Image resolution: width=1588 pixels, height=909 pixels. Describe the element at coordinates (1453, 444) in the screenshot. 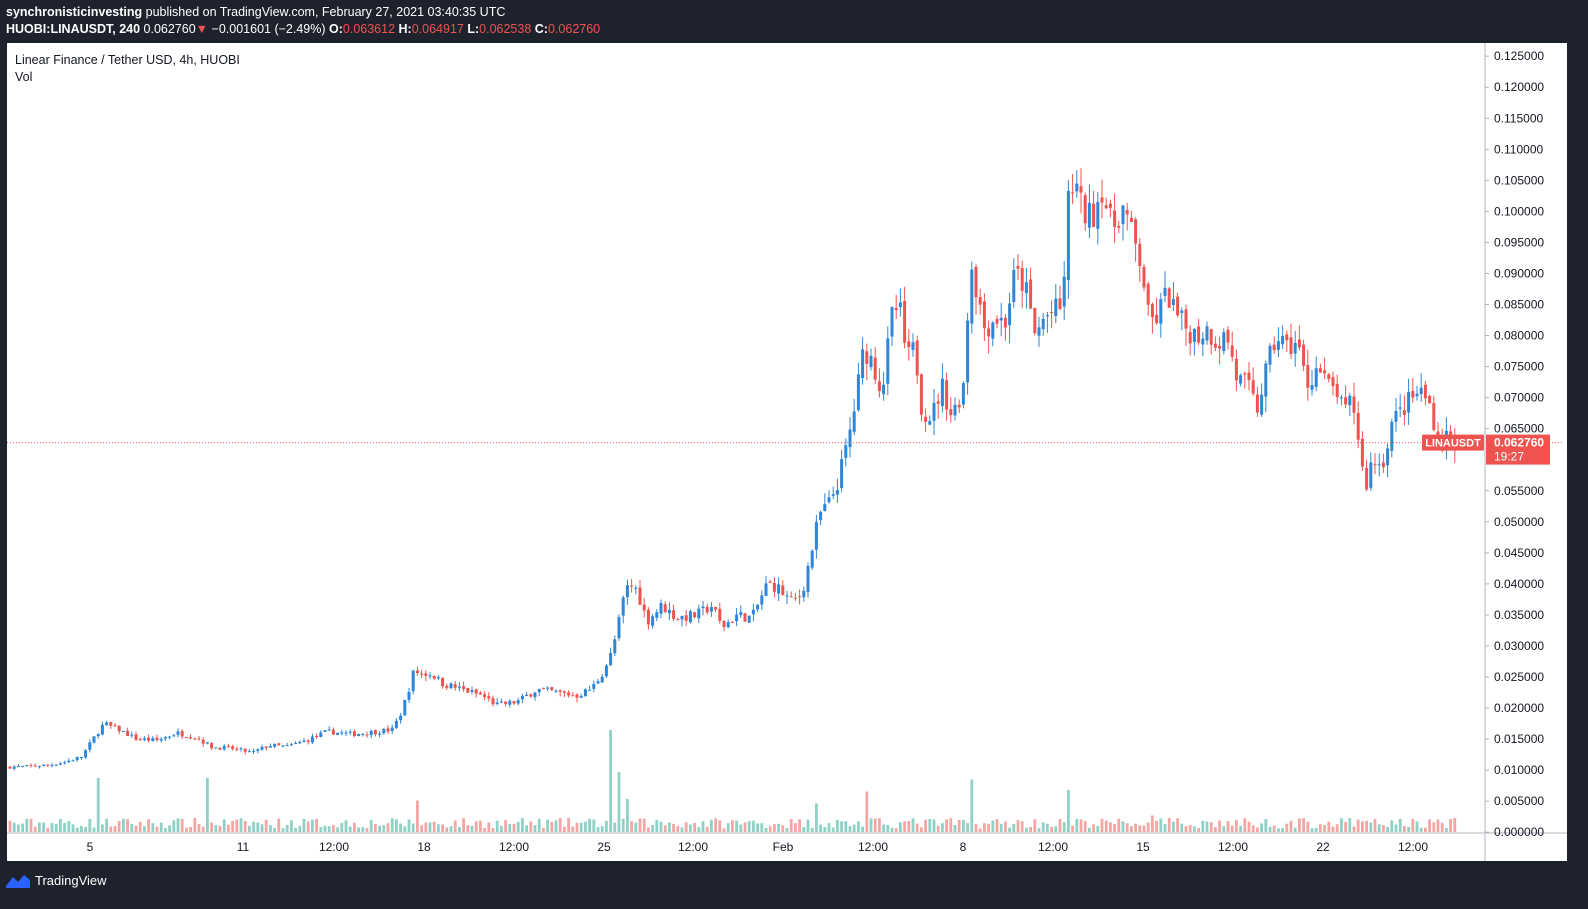

I see `symbol-tag-label: LINAUSDT` at that location.